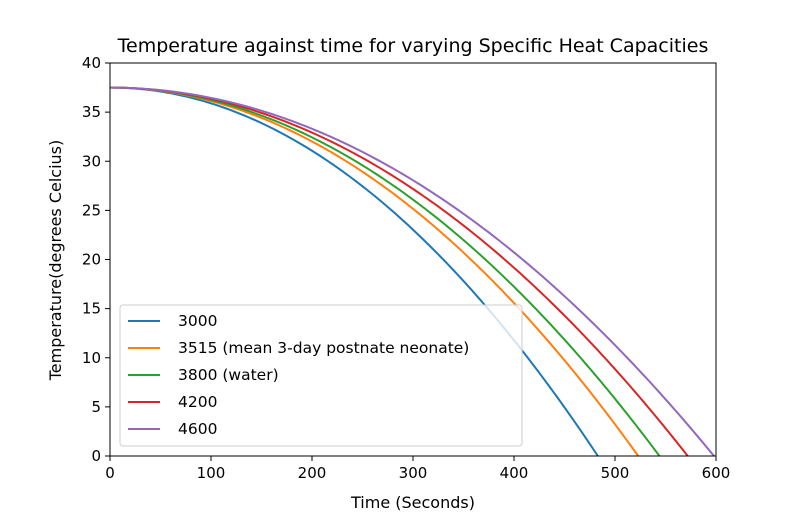 This screenshot has height=530, width=790. Describe the element at coordinates (228, 375) in the screenshot. I see `legend-entry-label: 3800 (water)` at that location.